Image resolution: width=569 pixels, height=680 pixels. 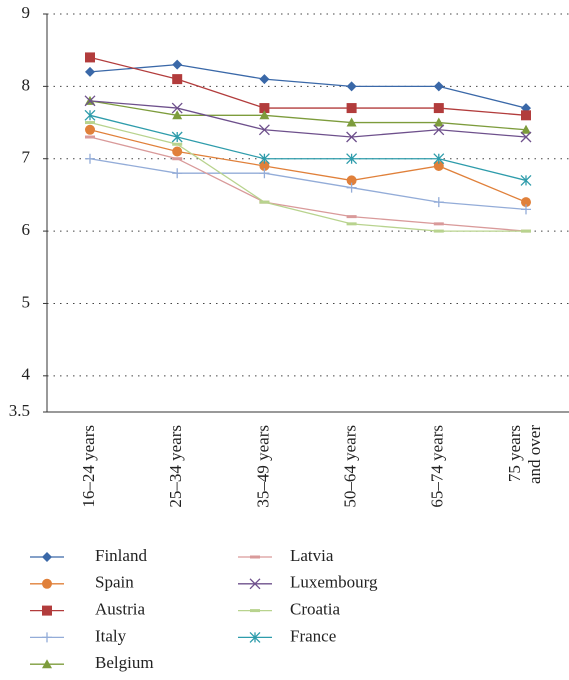 What do you see at coordinates (315, 609) in the screenshot?
I see `legend-label: Croatia` at bounding box center [315, 609].